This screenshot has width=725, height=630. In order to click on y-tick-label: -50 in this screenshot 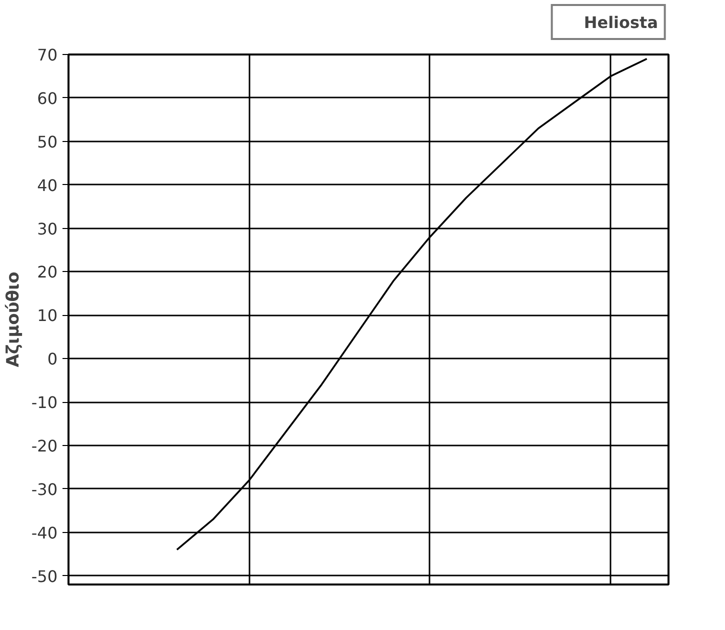, I will do `click(44, 576)`.